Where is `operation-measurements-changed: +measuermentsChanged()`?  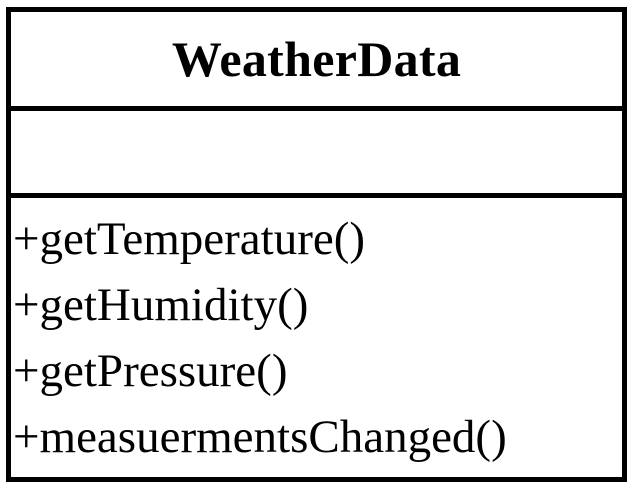
operation-measurements-changed: +measuermentsChanged() is located at coordinates (260, 437).